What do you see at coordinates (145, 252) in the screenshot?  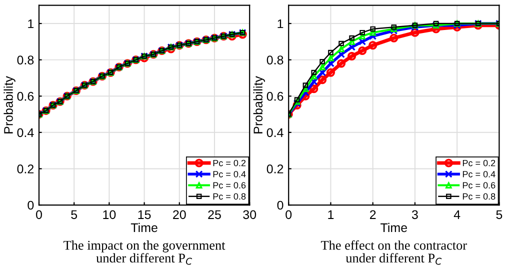 I see `text: The impact on the government under different P$_{C}$` at bounding box center [145, 252].